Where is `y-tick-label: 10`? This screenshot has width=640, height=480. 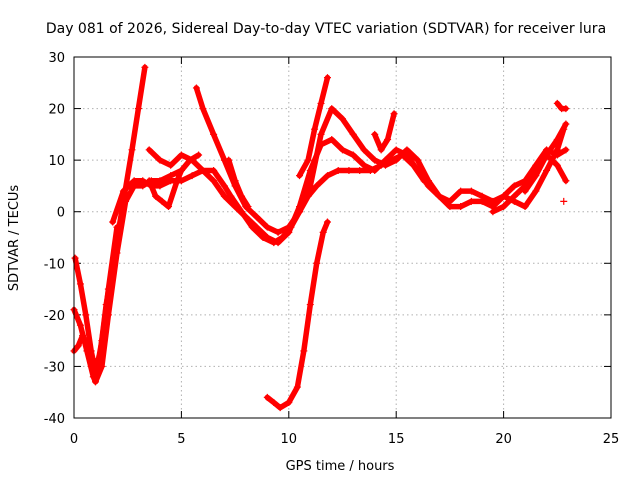 y-tick-label: 10 is located at coordinates (56, 161).